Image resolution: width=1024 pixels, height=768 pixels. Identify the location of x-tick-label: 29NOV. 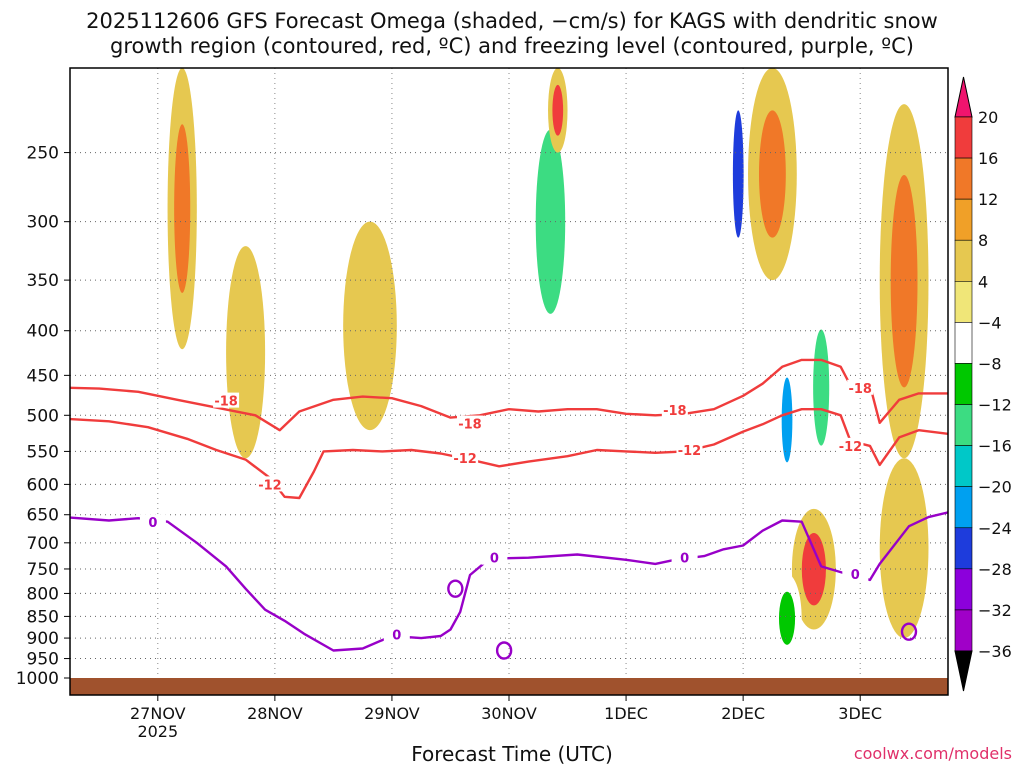
(392, 713).